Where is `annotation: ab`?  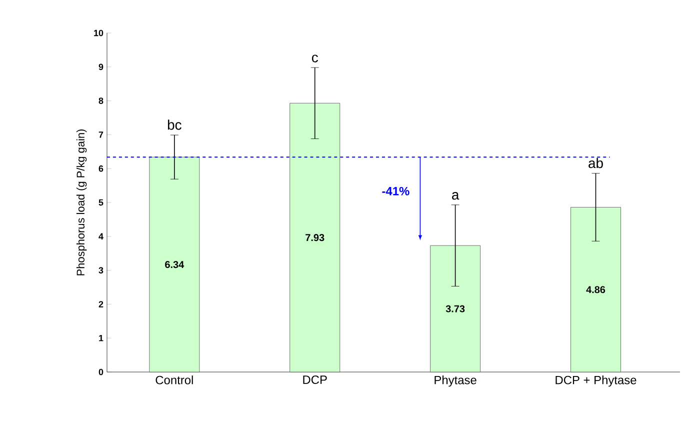
annotation: ab is located at coordinates (595, 163).